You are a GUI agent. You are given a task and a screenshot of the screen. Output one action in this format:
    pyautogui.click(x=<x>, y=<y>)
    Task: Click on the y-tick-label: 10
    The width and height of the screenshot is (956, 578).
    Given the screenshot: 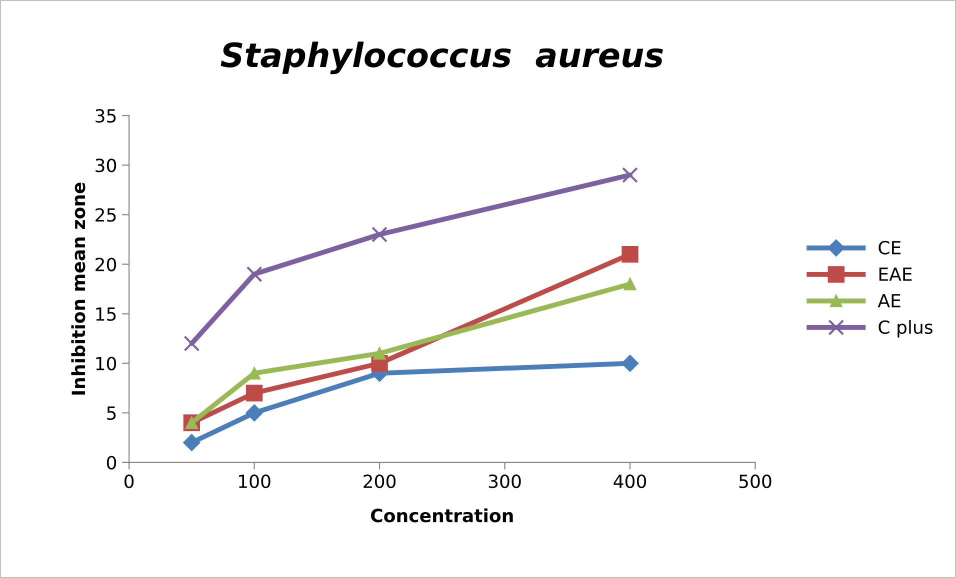 What is the action you would take?
    pyautogui.click(x=106, y=363)
    